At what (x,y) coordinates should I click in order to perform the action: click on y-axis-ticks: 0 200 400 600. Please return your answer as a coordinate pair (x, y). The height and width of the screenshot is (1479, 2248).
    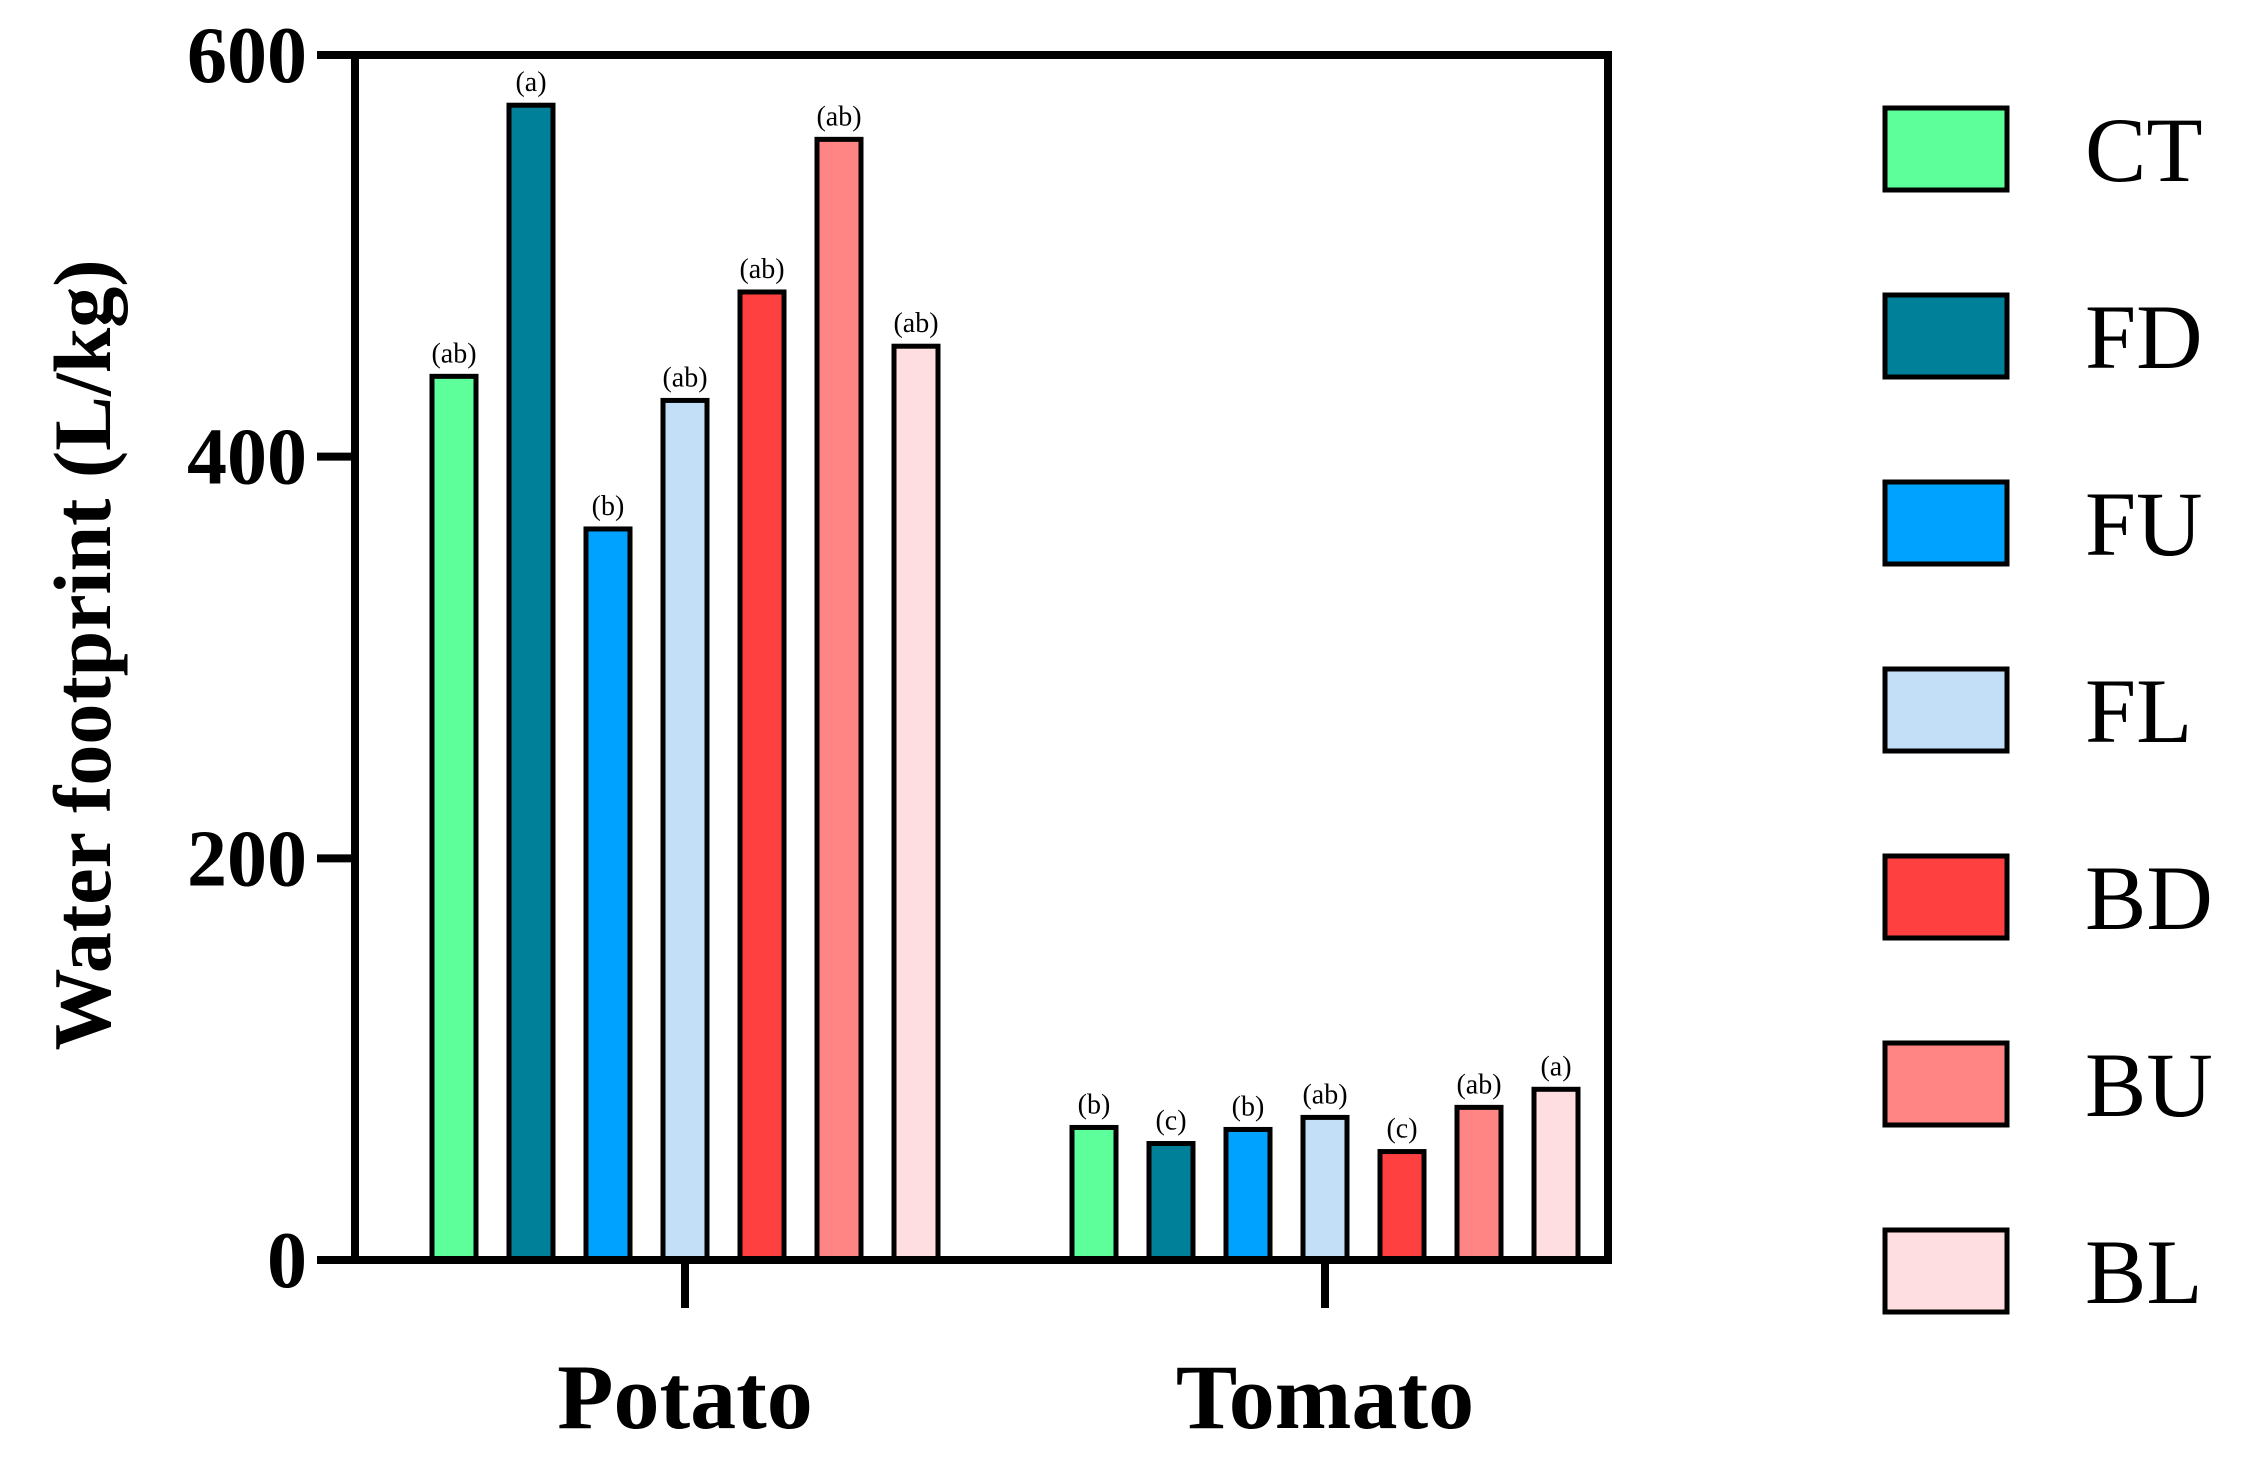
    Looking at the image, I should click on (271, 658).